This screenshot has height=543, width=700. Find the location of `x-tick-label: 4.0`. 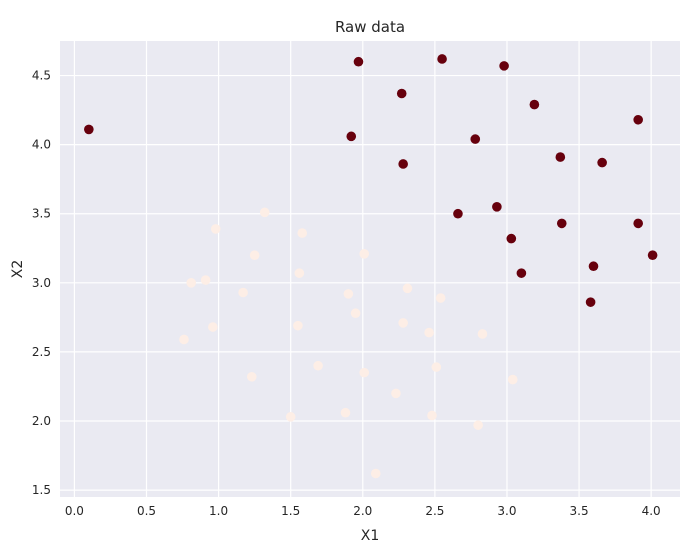

x-tick-label: 4.0 is located at coordinates (651, 511).